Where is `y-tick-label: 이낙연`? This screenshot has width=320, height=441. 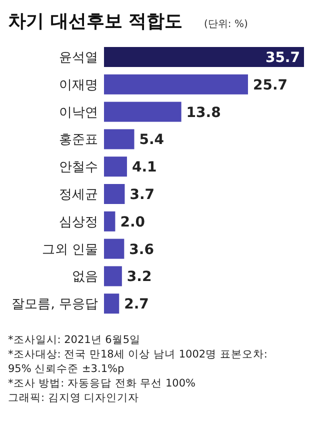
y-tick-label: 이낙연 is located at coordinates (78, 112).